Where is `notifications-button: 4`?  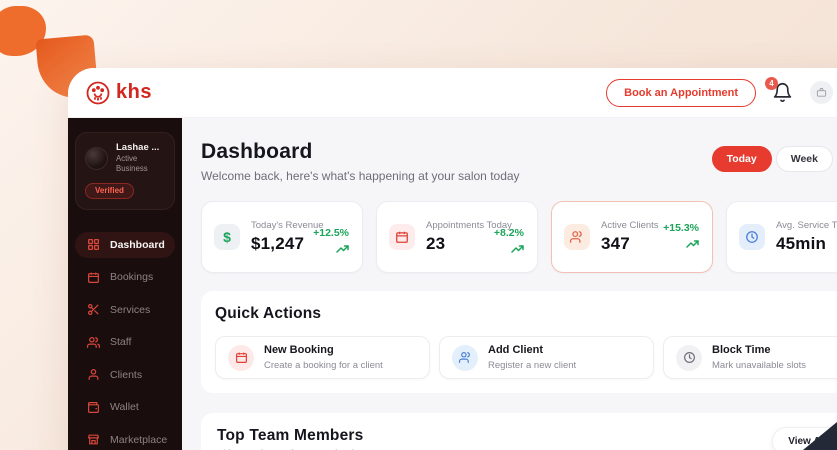
notifications-button: 4 is located at coordinates (779, 90).